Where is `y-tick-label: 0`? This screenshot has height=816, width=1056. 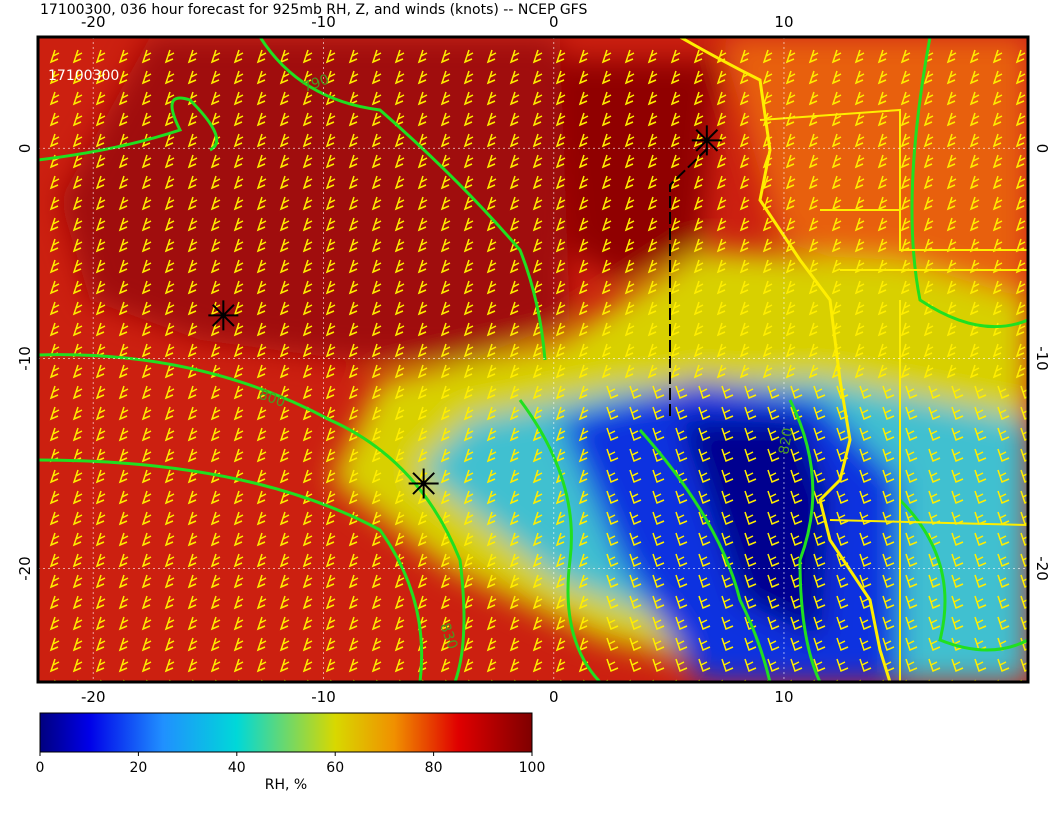
y-tick-label: 0 is located at coordinates (25, 149).